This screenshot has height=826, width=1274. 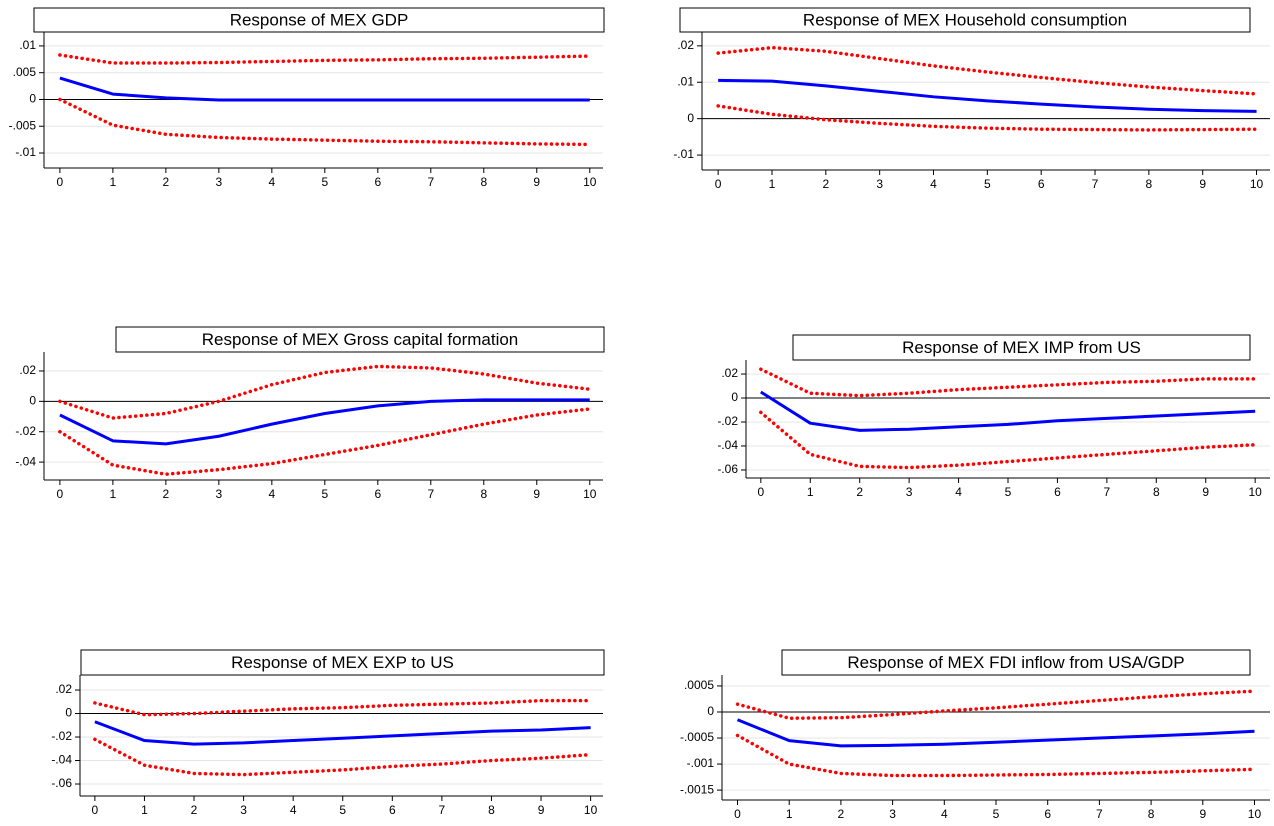 What do you see at coordinates (61, 736) in the screenshot?
I see `y-tick-label: -.02` at bounding box center [61, 736].